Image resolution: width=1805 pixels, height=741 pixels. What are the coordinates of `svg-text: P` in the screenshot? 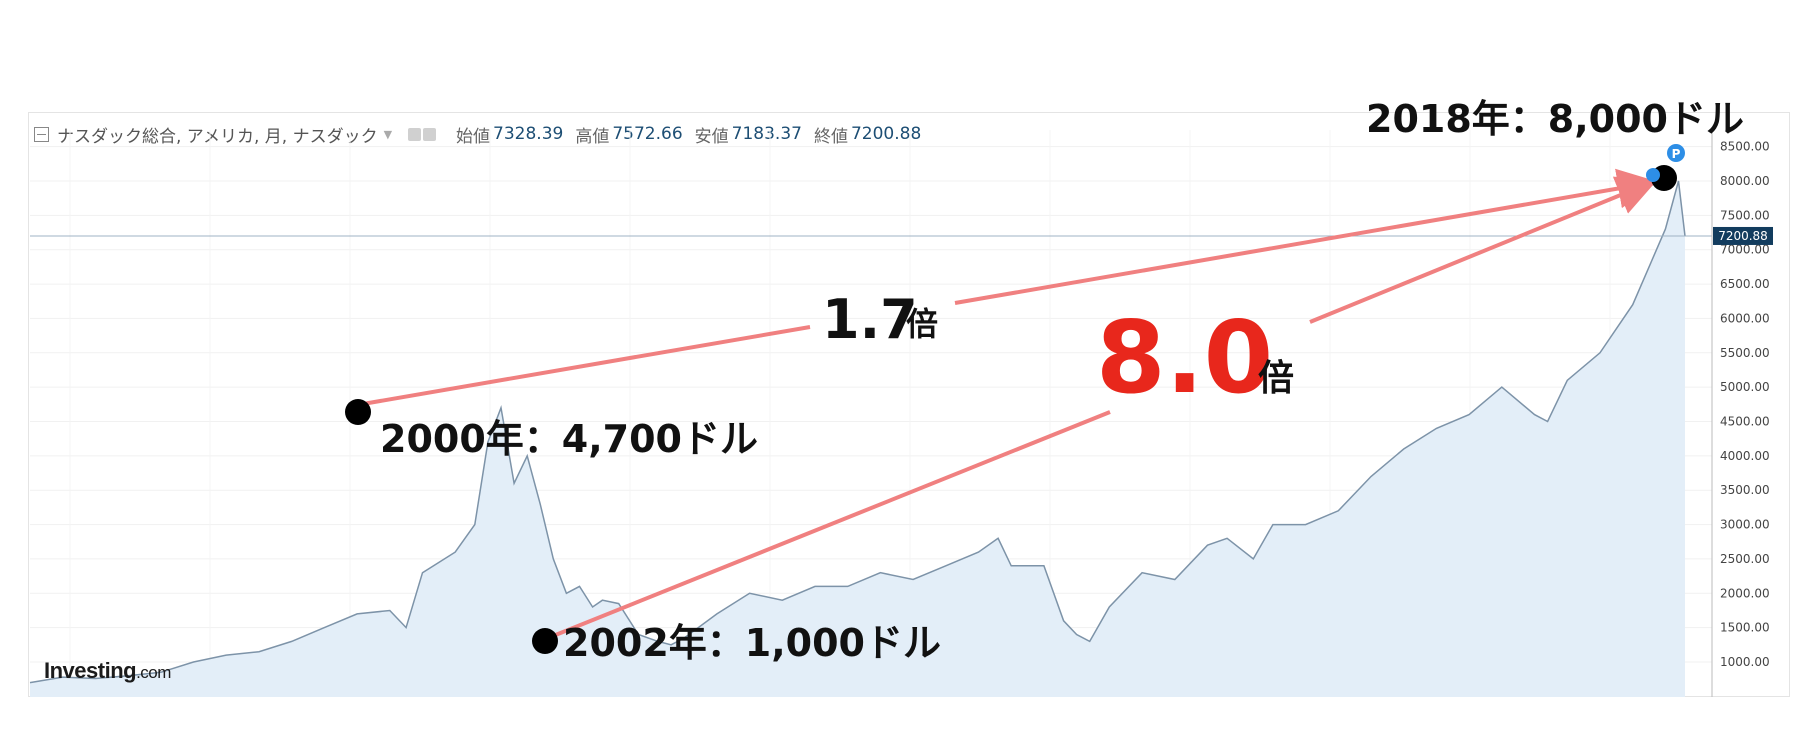 It's located at (1676, 154).